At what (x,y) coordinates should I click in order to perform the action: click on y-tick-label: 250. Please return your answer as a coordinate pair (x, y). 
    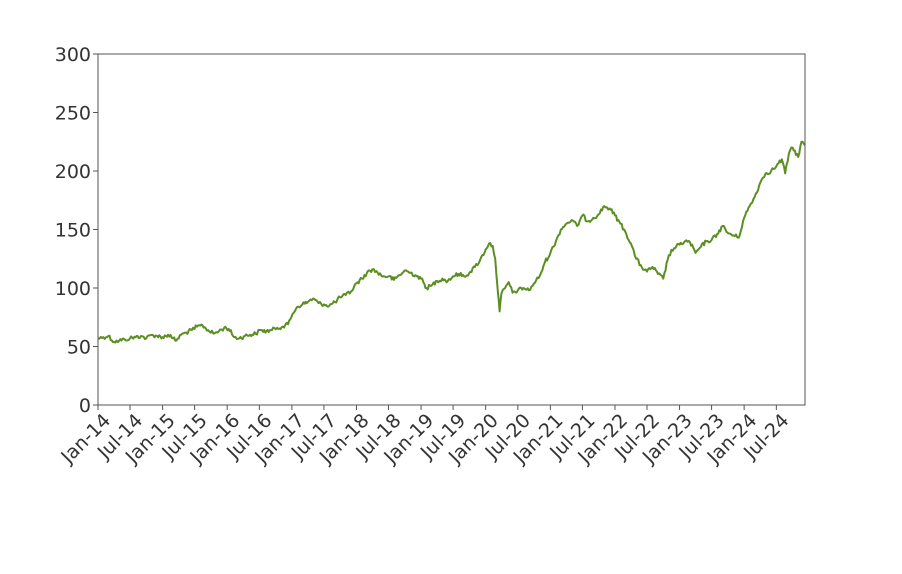
    Looking at the image, I should click on (73, 114).